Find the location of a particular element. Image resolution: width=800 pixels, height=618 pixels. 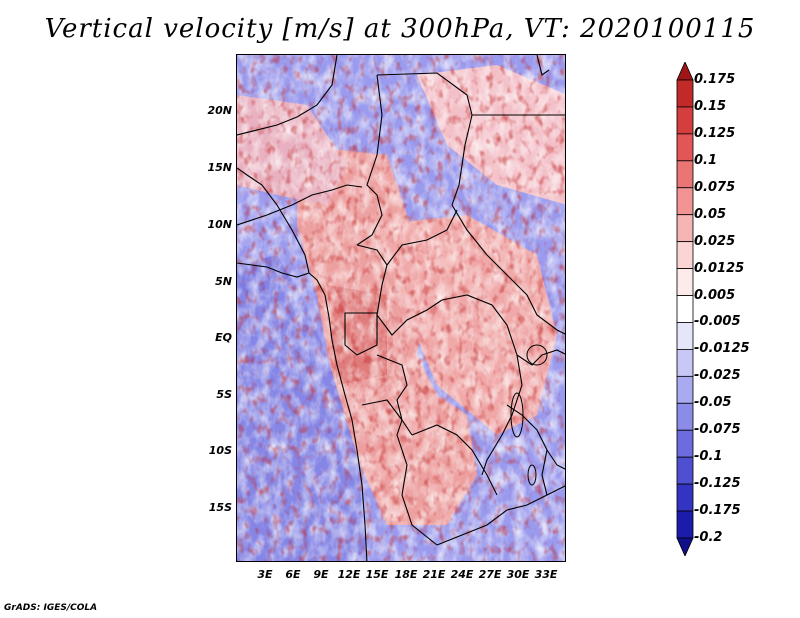

lat-label: 10S is located at coordinates (220, 450).